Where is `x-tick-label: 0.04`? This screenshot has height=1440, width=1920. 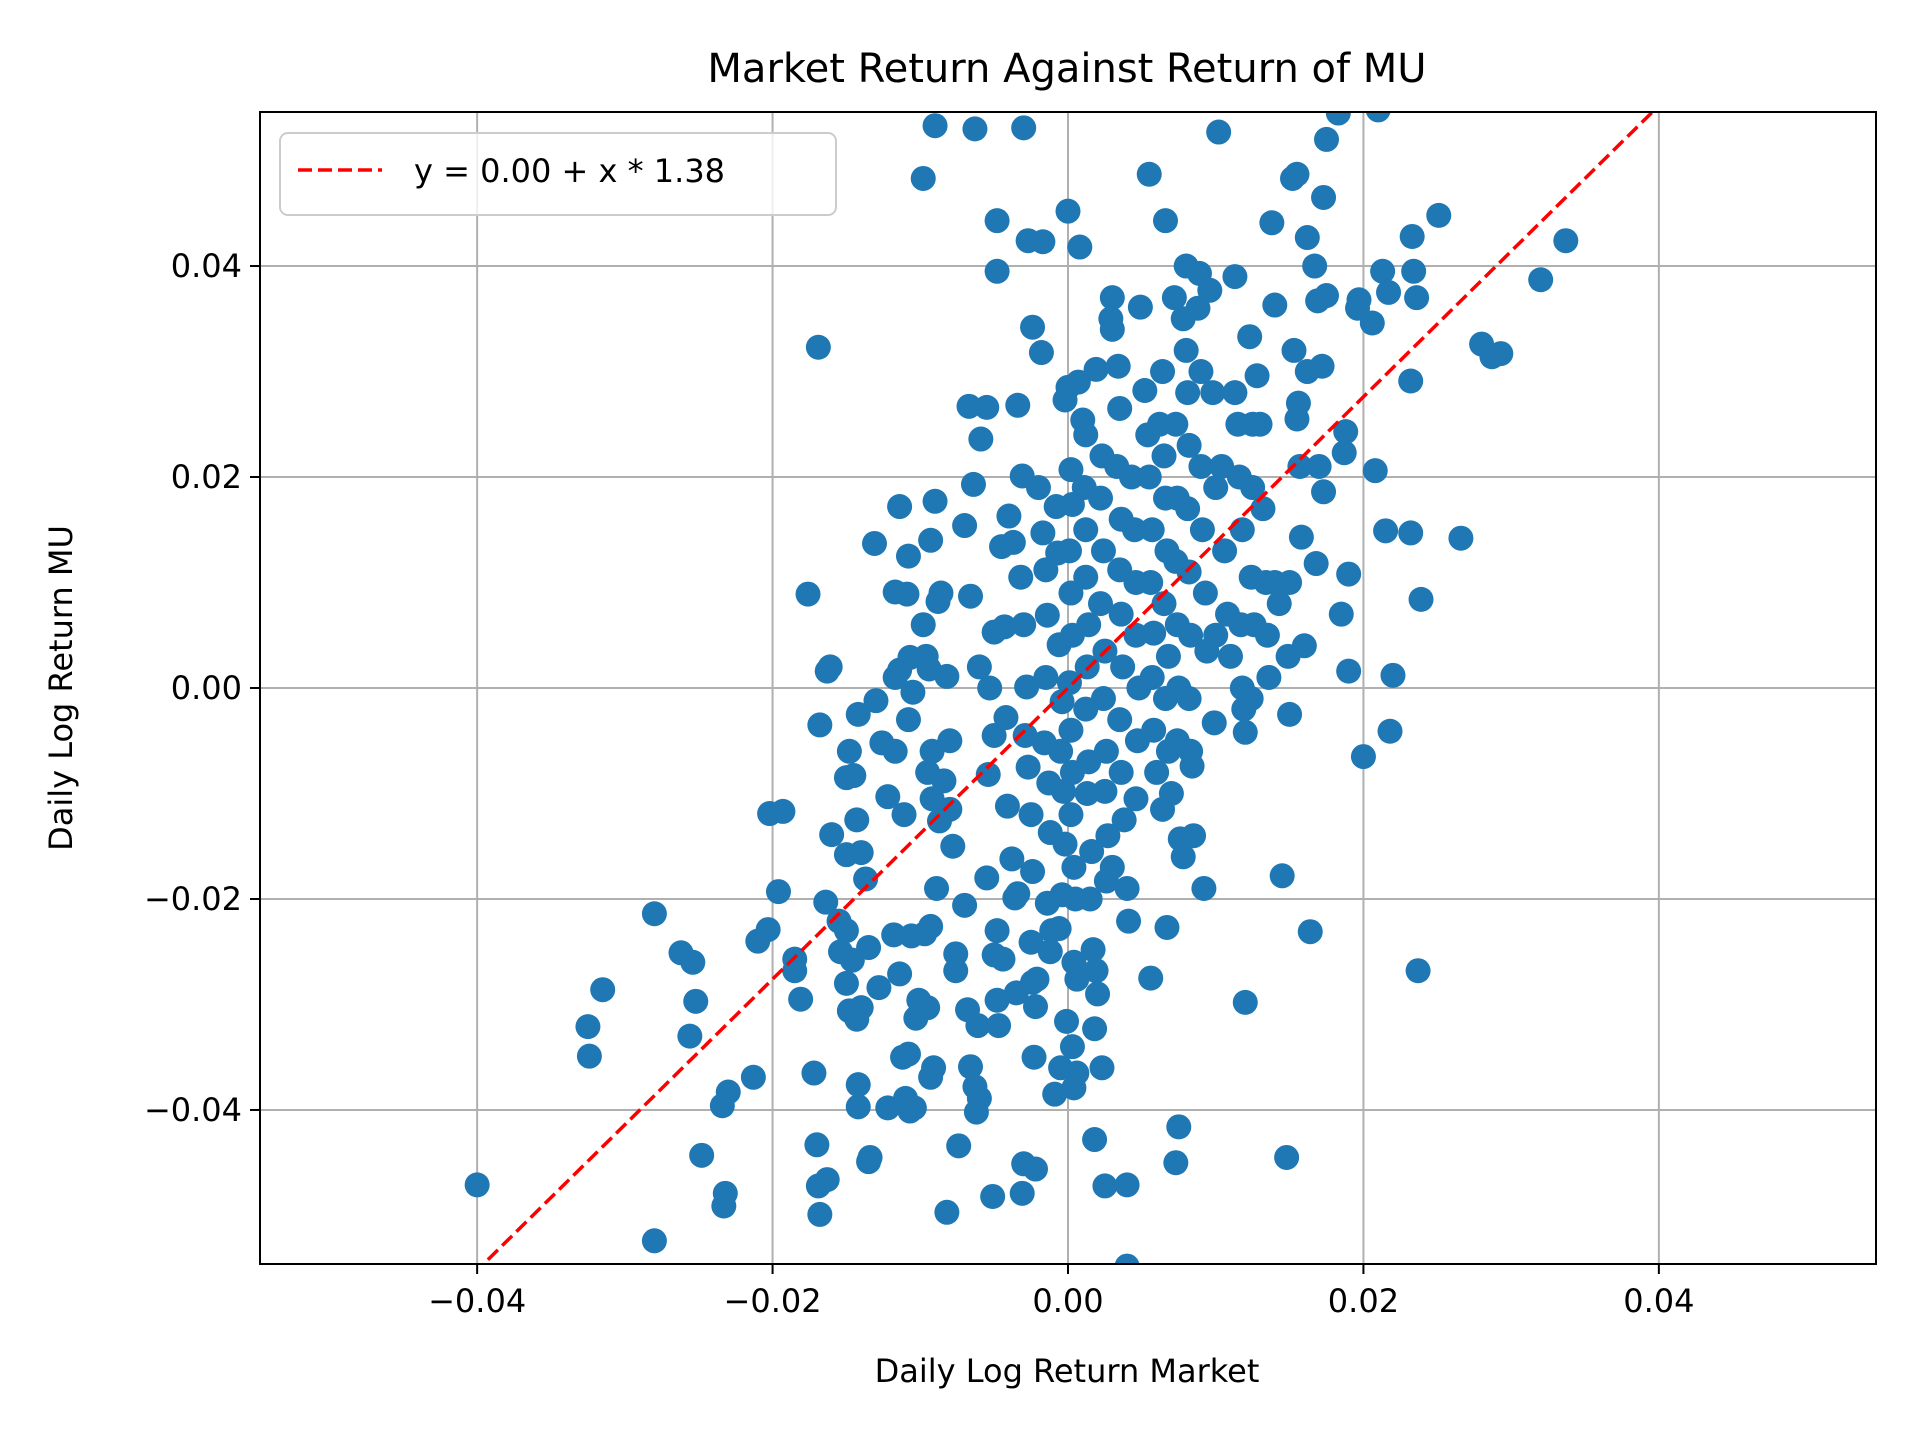
x-tick-label: 0.04 is located at coordinates (1658, 1301).